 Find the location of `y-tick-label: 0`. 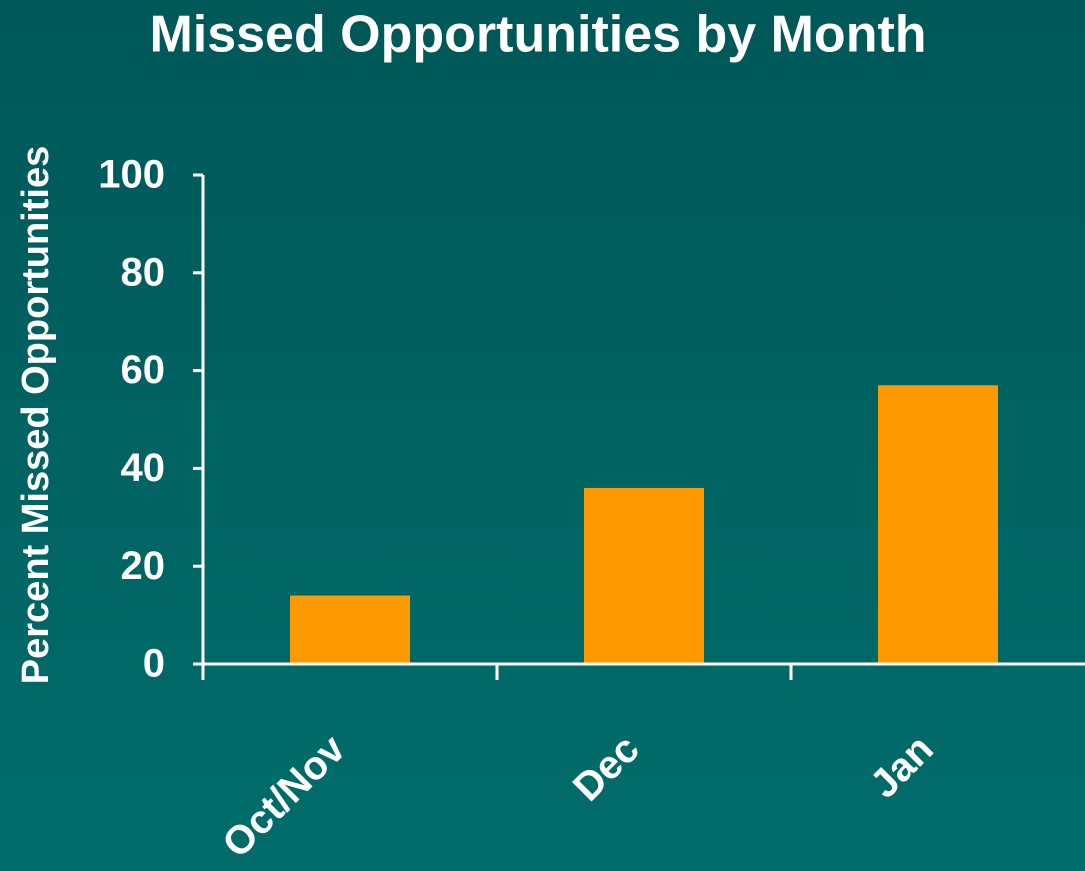

y-tick-label: 0 is located at coordinates (154, 664).